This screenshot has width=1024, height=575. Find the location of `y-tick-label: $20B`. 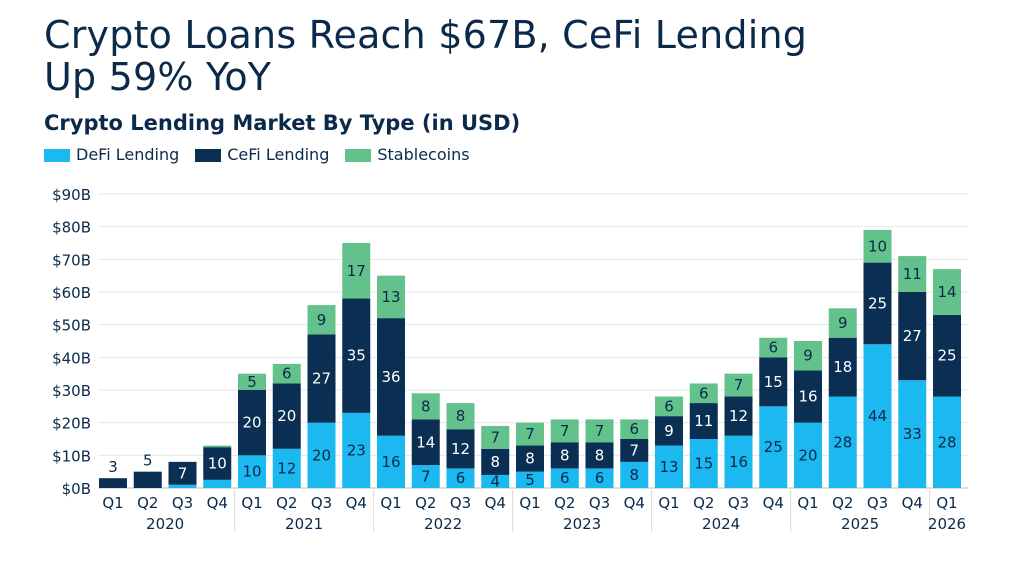

y-tick-label: $20B is located at coordinates (71, 424).